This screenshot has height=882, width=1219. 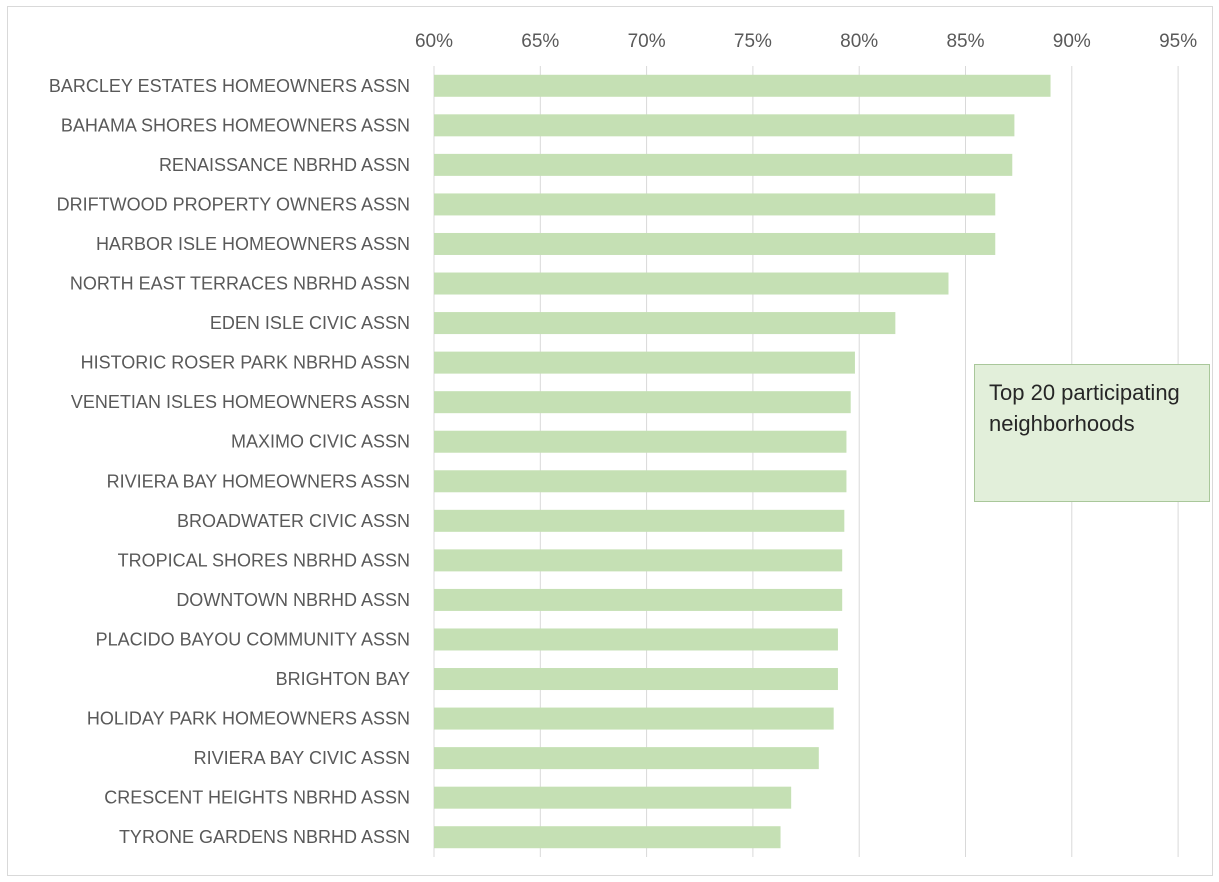 What do you see at coordinates (647, 41) in the screenshot?
I see `x-tick-label: 70%` at bounding box center [647, 41].